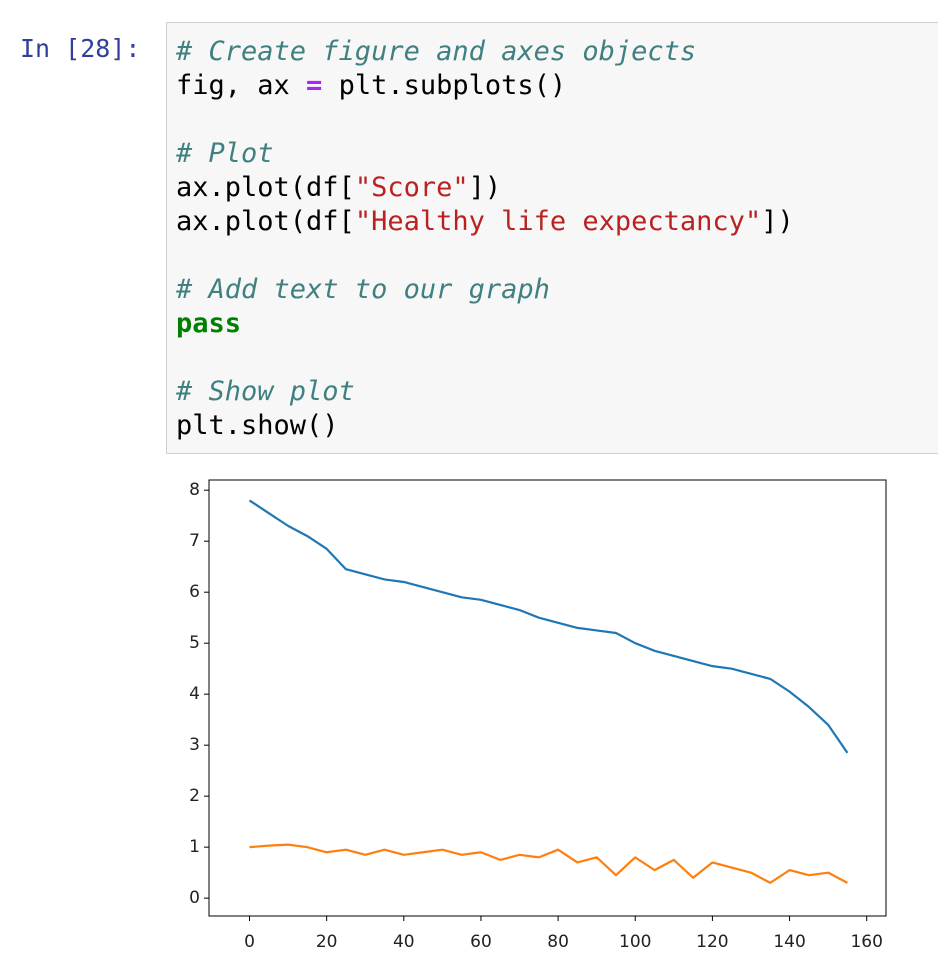 This screenshot has width=938, height=972. I want to click on y-tick-label: 3, so click(194, 745).